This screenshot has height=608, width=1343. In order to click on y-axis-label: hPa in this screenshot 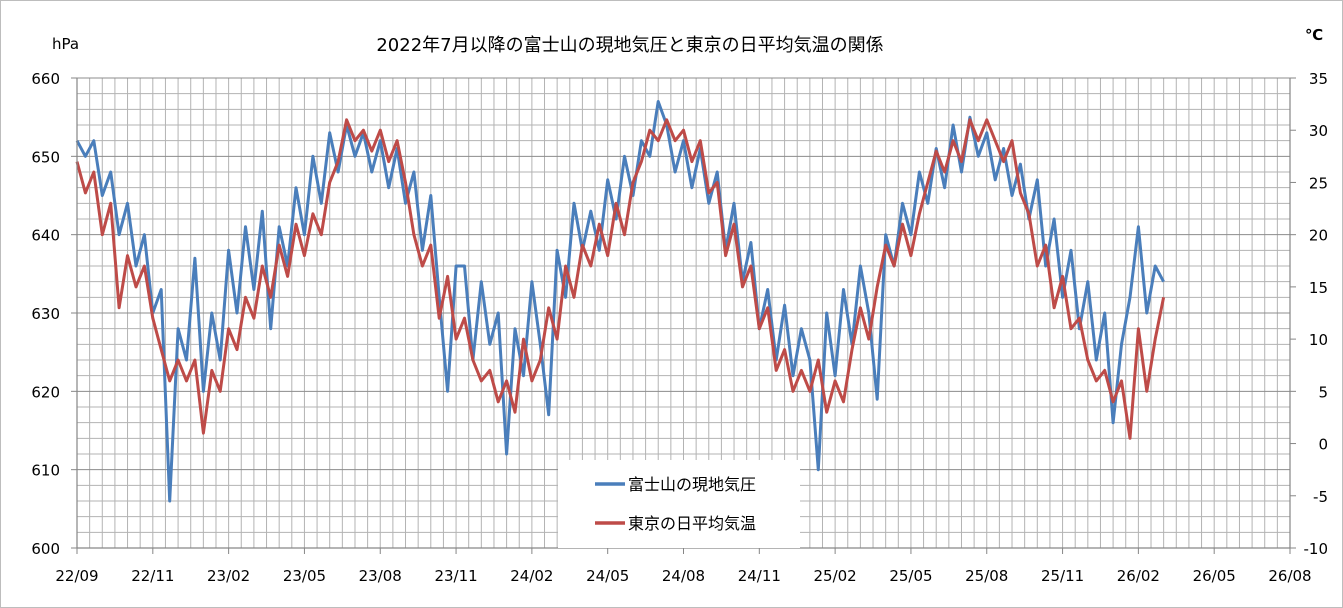, I will do `click(65, 44)`.